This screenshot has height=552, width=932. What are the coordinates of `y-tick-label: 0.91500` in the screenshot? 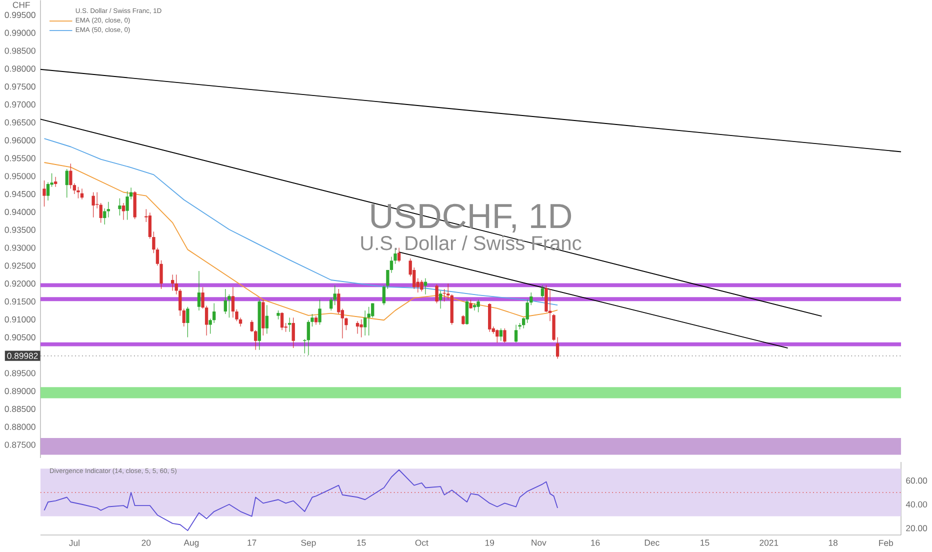 It's located at (20, 301).